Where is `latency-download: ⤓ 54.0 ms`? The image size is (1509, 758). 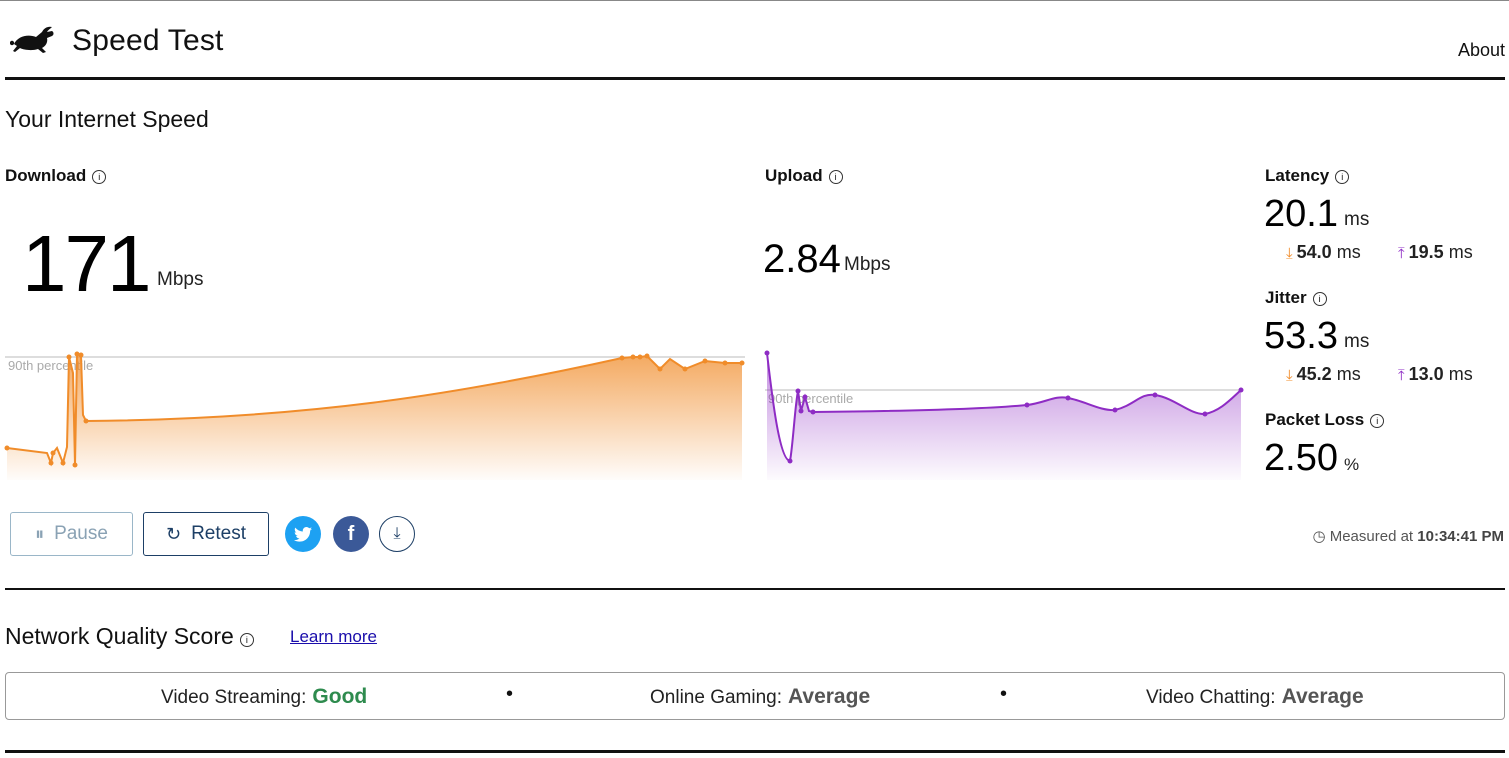
latency-download: ⤓ 54.0 ms is located at coordinates (1323, 252).